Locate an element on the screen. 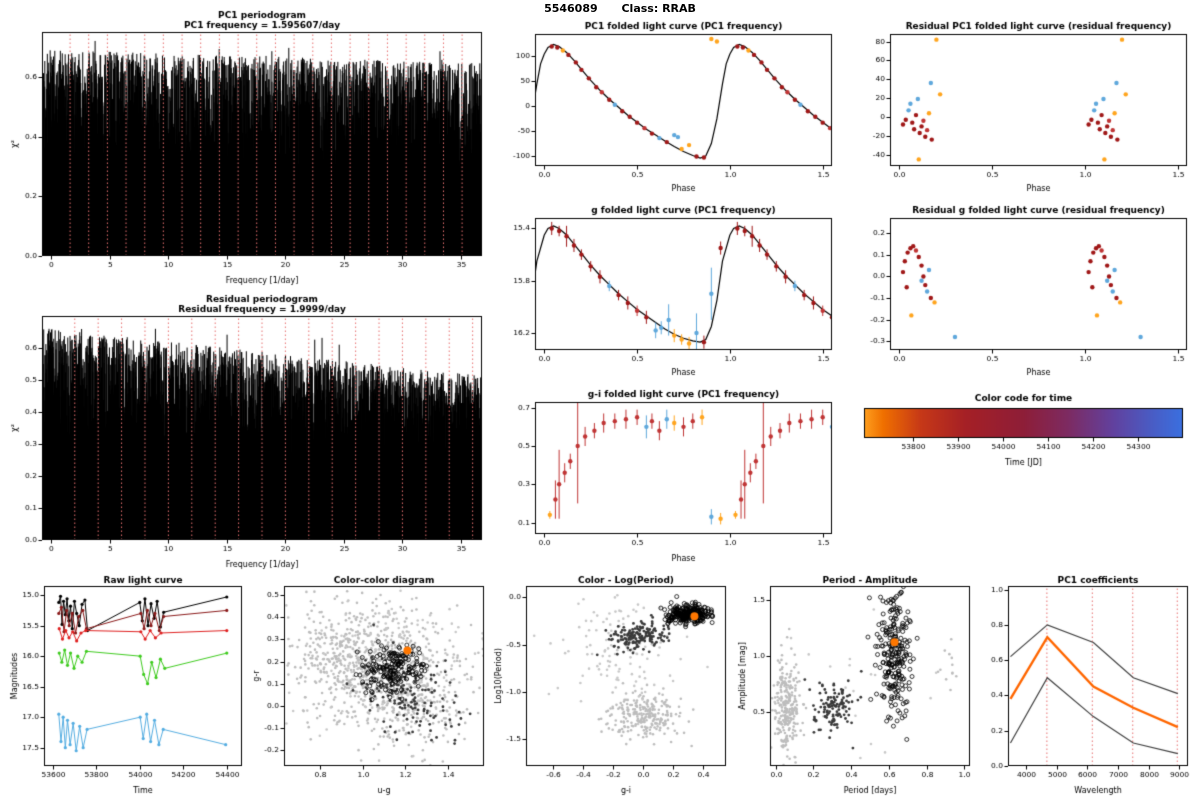 This screenshot has width=1200, height=800. panel-raw-light-curve is located at coordinates (127, 684).